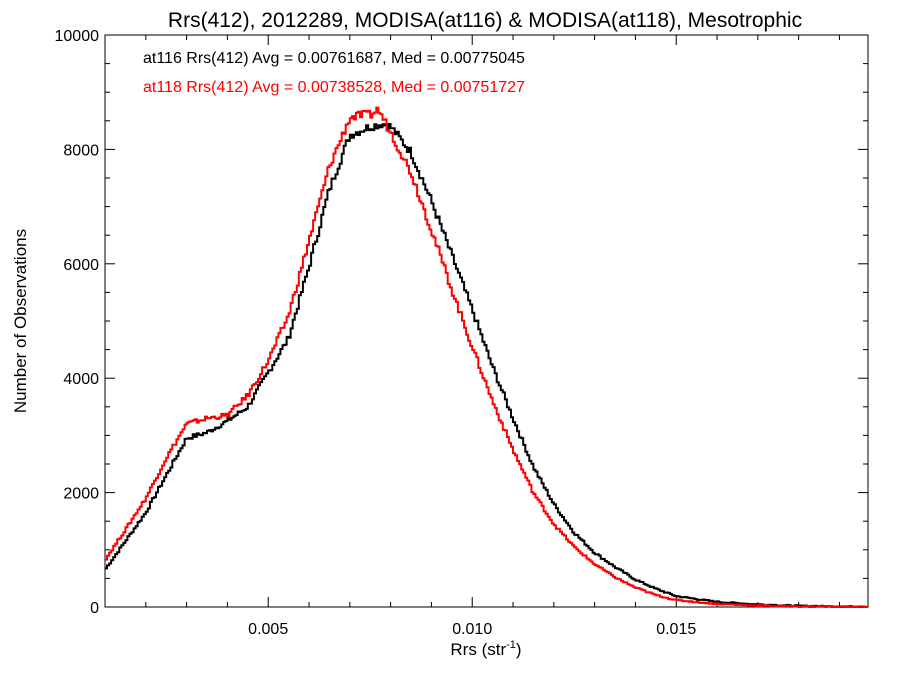  Describe the element at coordinates (511, 645) in the screenshot. I see `x-axis-label-superscript: -1` at that location.